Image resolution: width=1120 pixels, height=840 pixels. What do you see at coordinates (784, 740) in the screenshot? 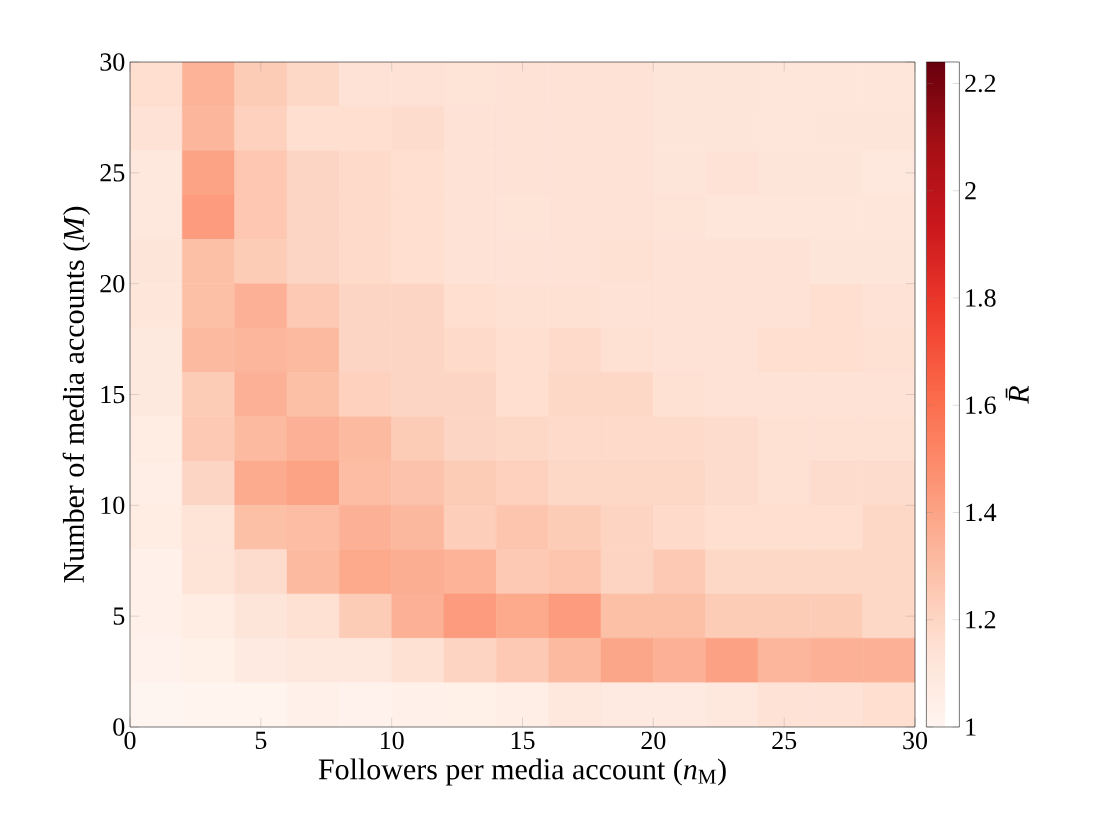
I see `x-tick-label: 25` at bounding box center [784, 740].